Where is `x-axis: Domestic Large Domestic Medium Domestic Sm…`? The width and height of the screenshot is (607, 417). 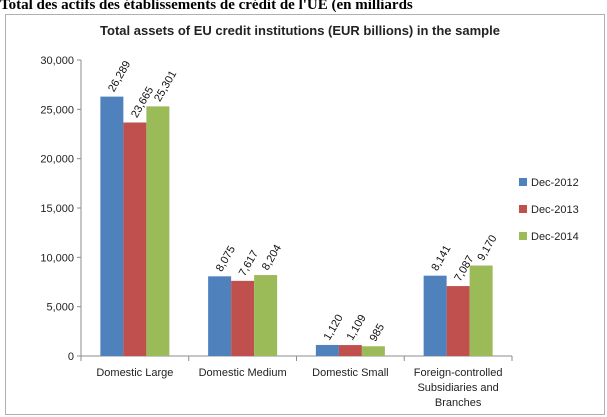
x-axis: Domestic Large Domestic Medium Domestic Sm… is located at coordinates (296, 382).